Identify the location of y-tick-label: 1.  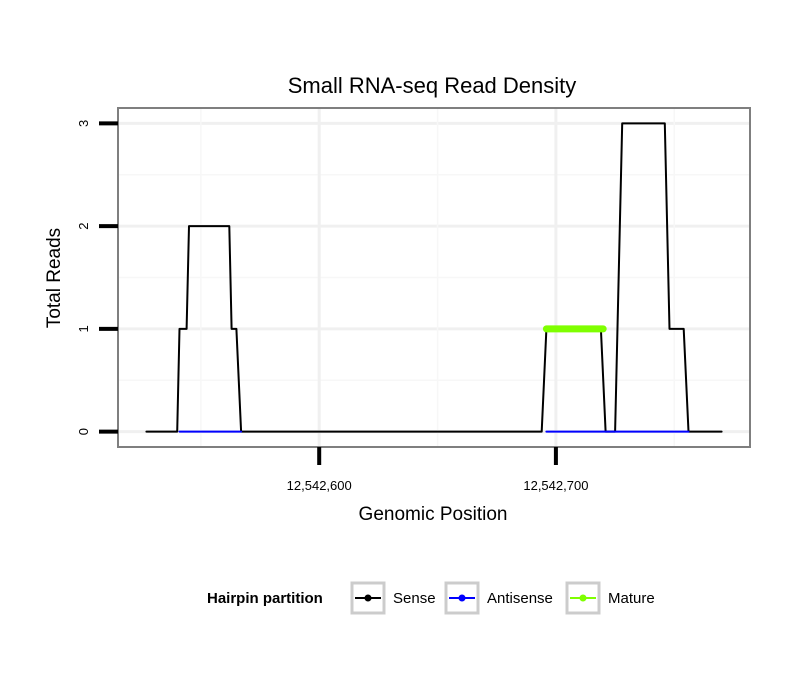
(83, 328).